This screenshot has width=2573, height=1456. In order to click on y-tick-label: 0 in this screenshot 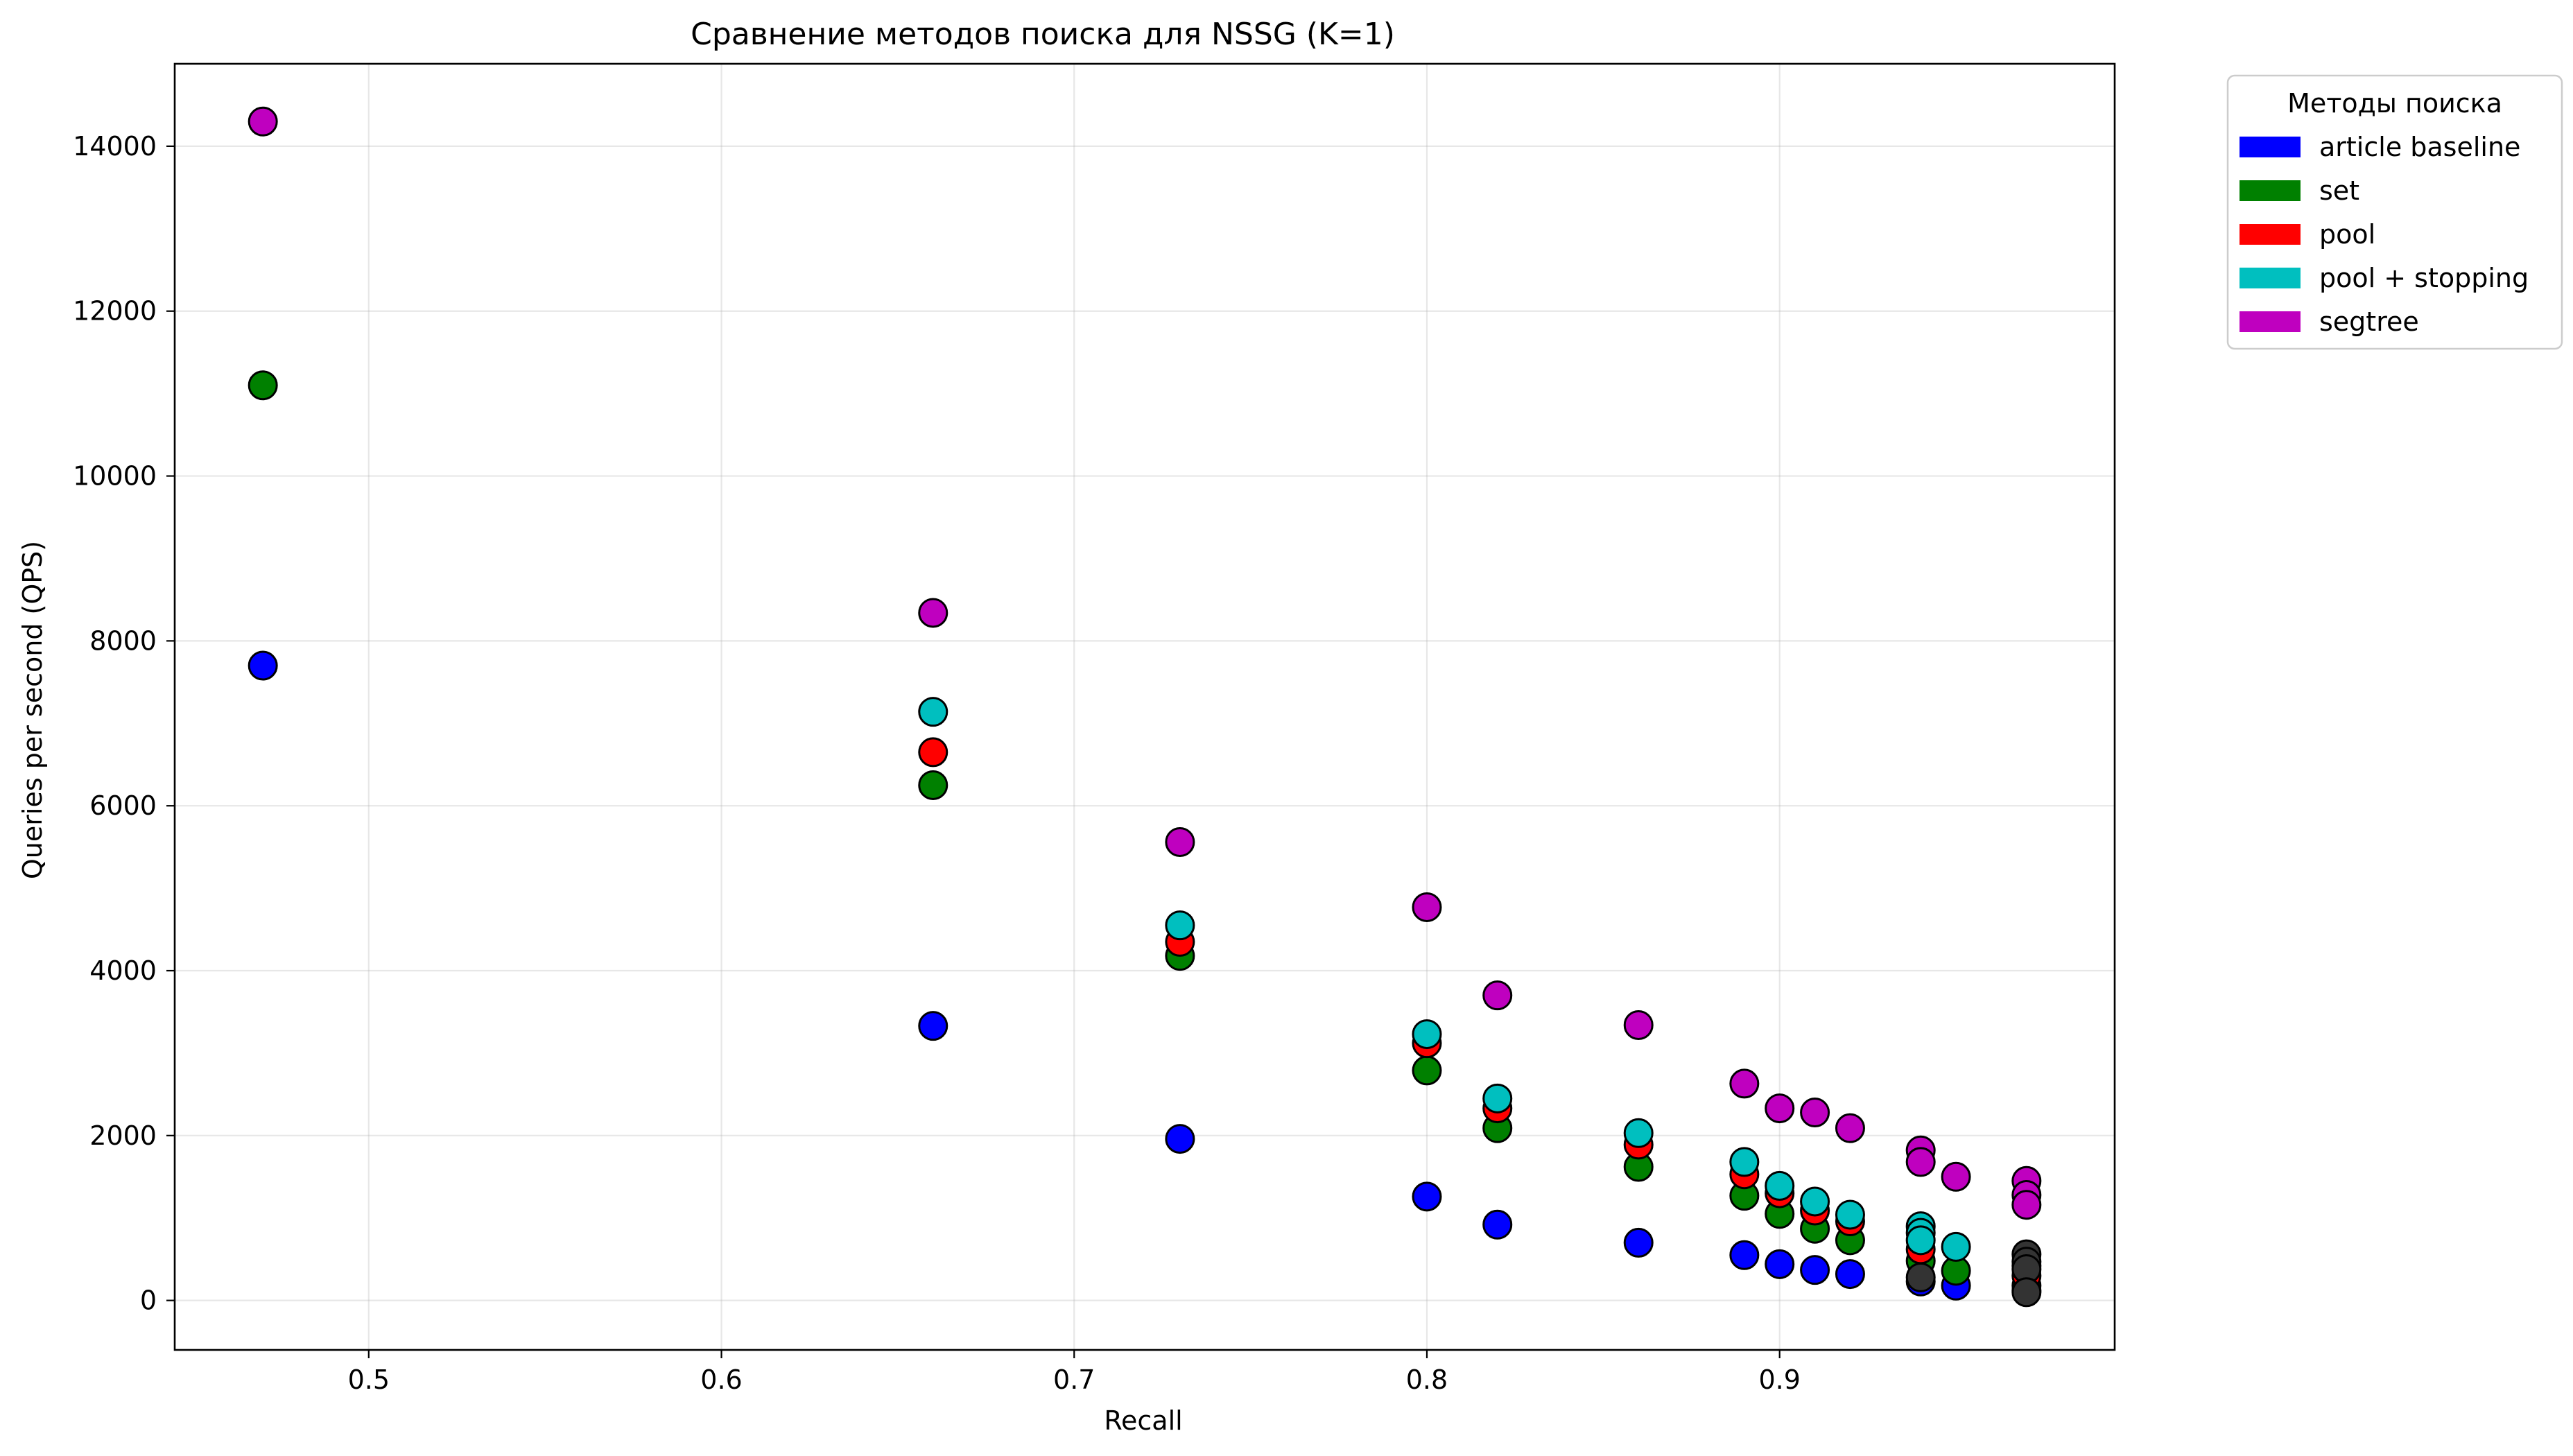, I will do `click(148, 1300)`.